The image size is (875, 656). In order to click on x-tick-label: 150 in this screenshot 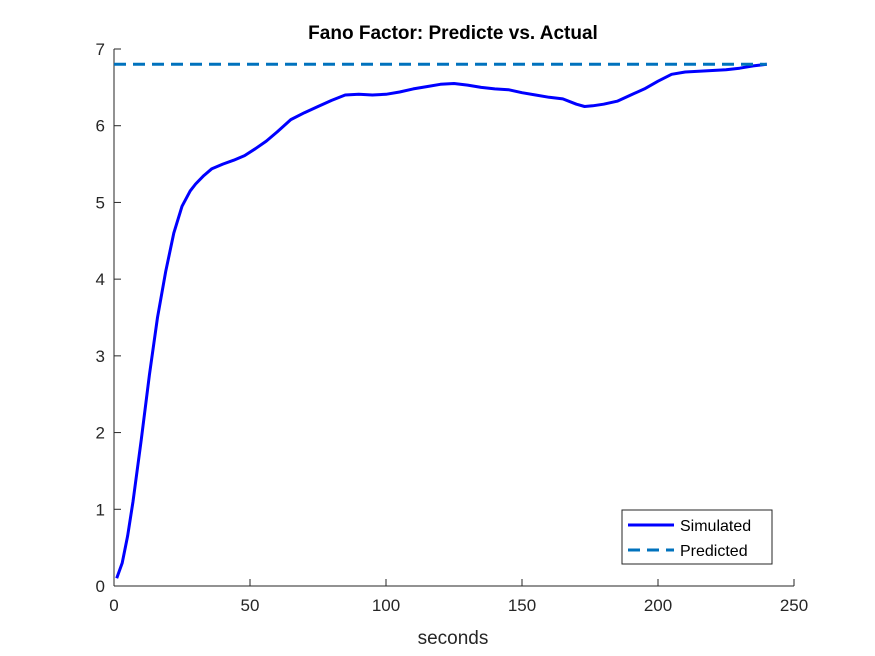, I will do `click(522, 605)`.